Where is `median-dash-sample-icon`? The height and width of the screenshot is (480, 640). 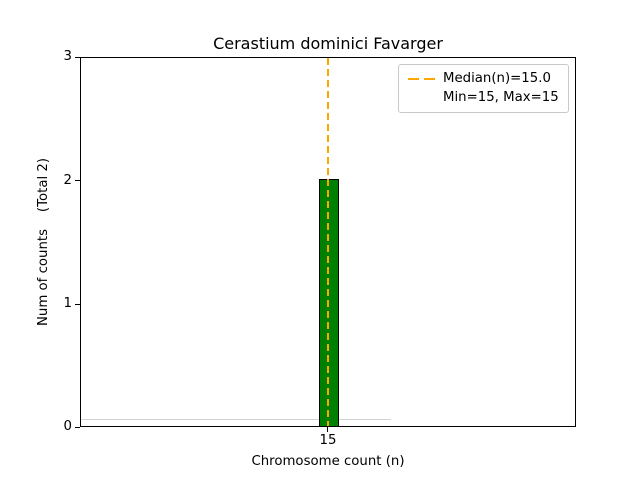
median-dash-sample-icon is located at coordinates (421, 78).